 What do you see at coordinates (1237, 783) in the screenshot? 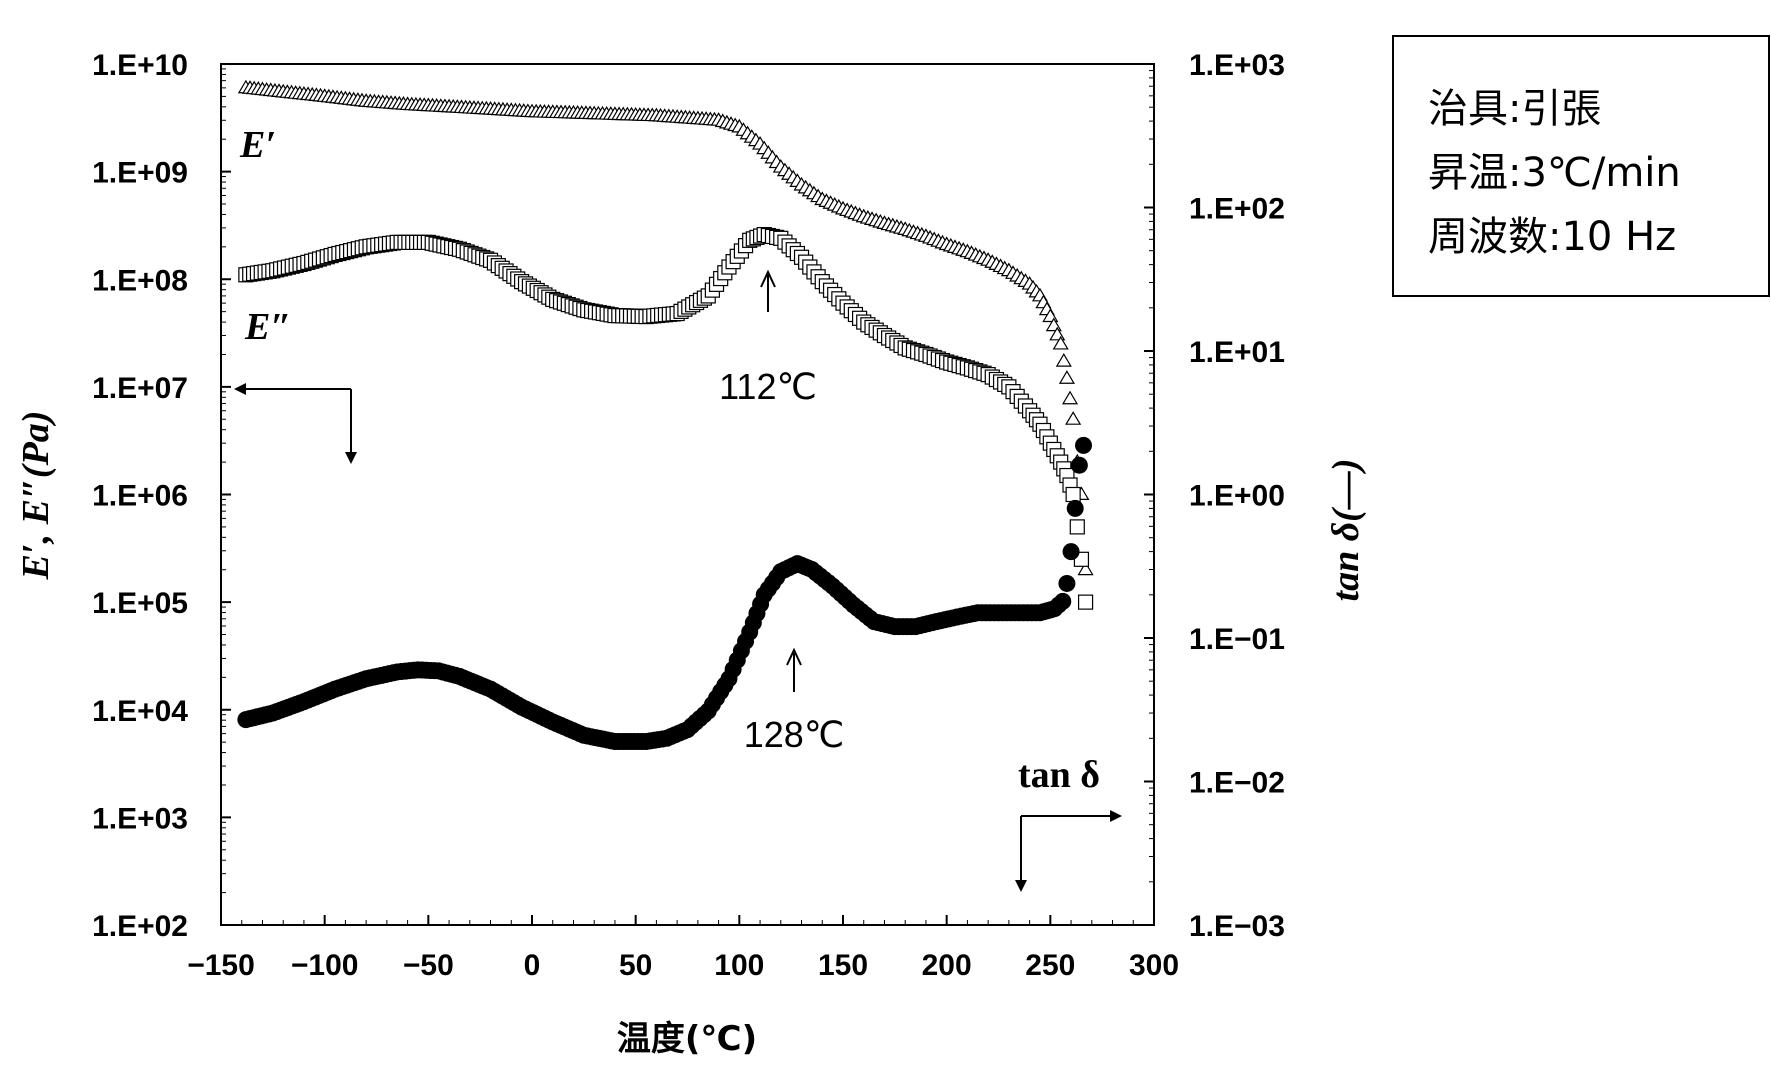
I see `right-y-tick-label: 1.E−02` at bounding box center [1237, 783].